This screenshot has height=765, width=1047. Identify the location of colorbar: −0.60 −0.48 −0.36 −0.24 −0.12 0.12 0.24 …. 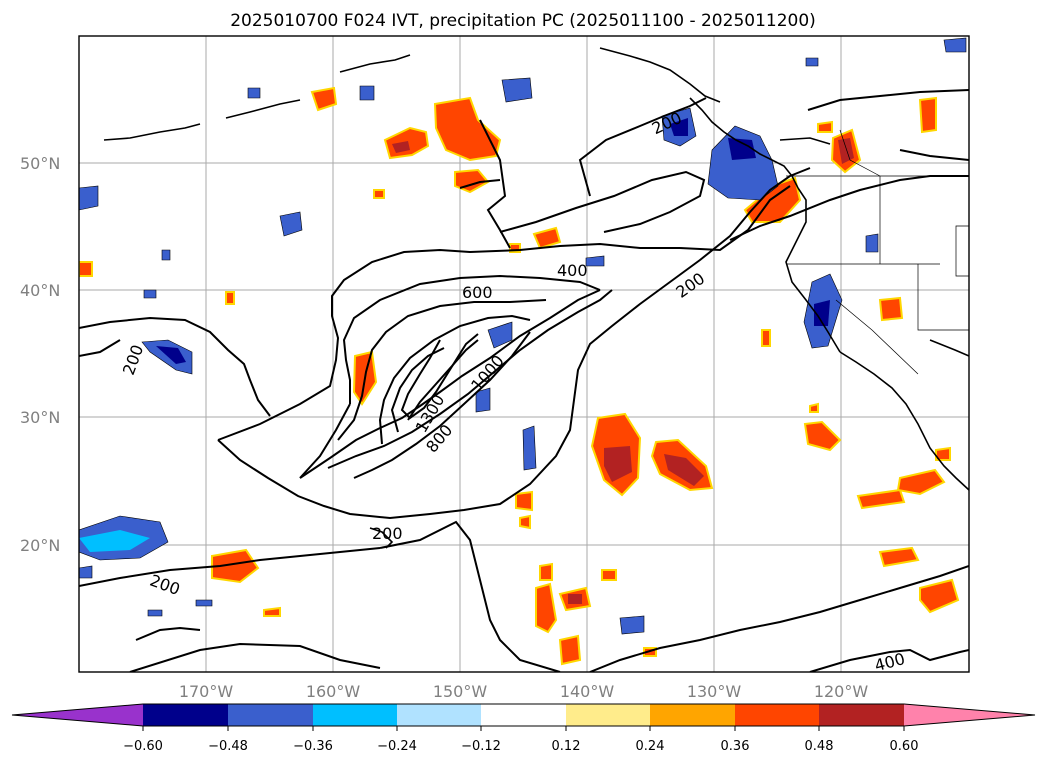
(523, 728).